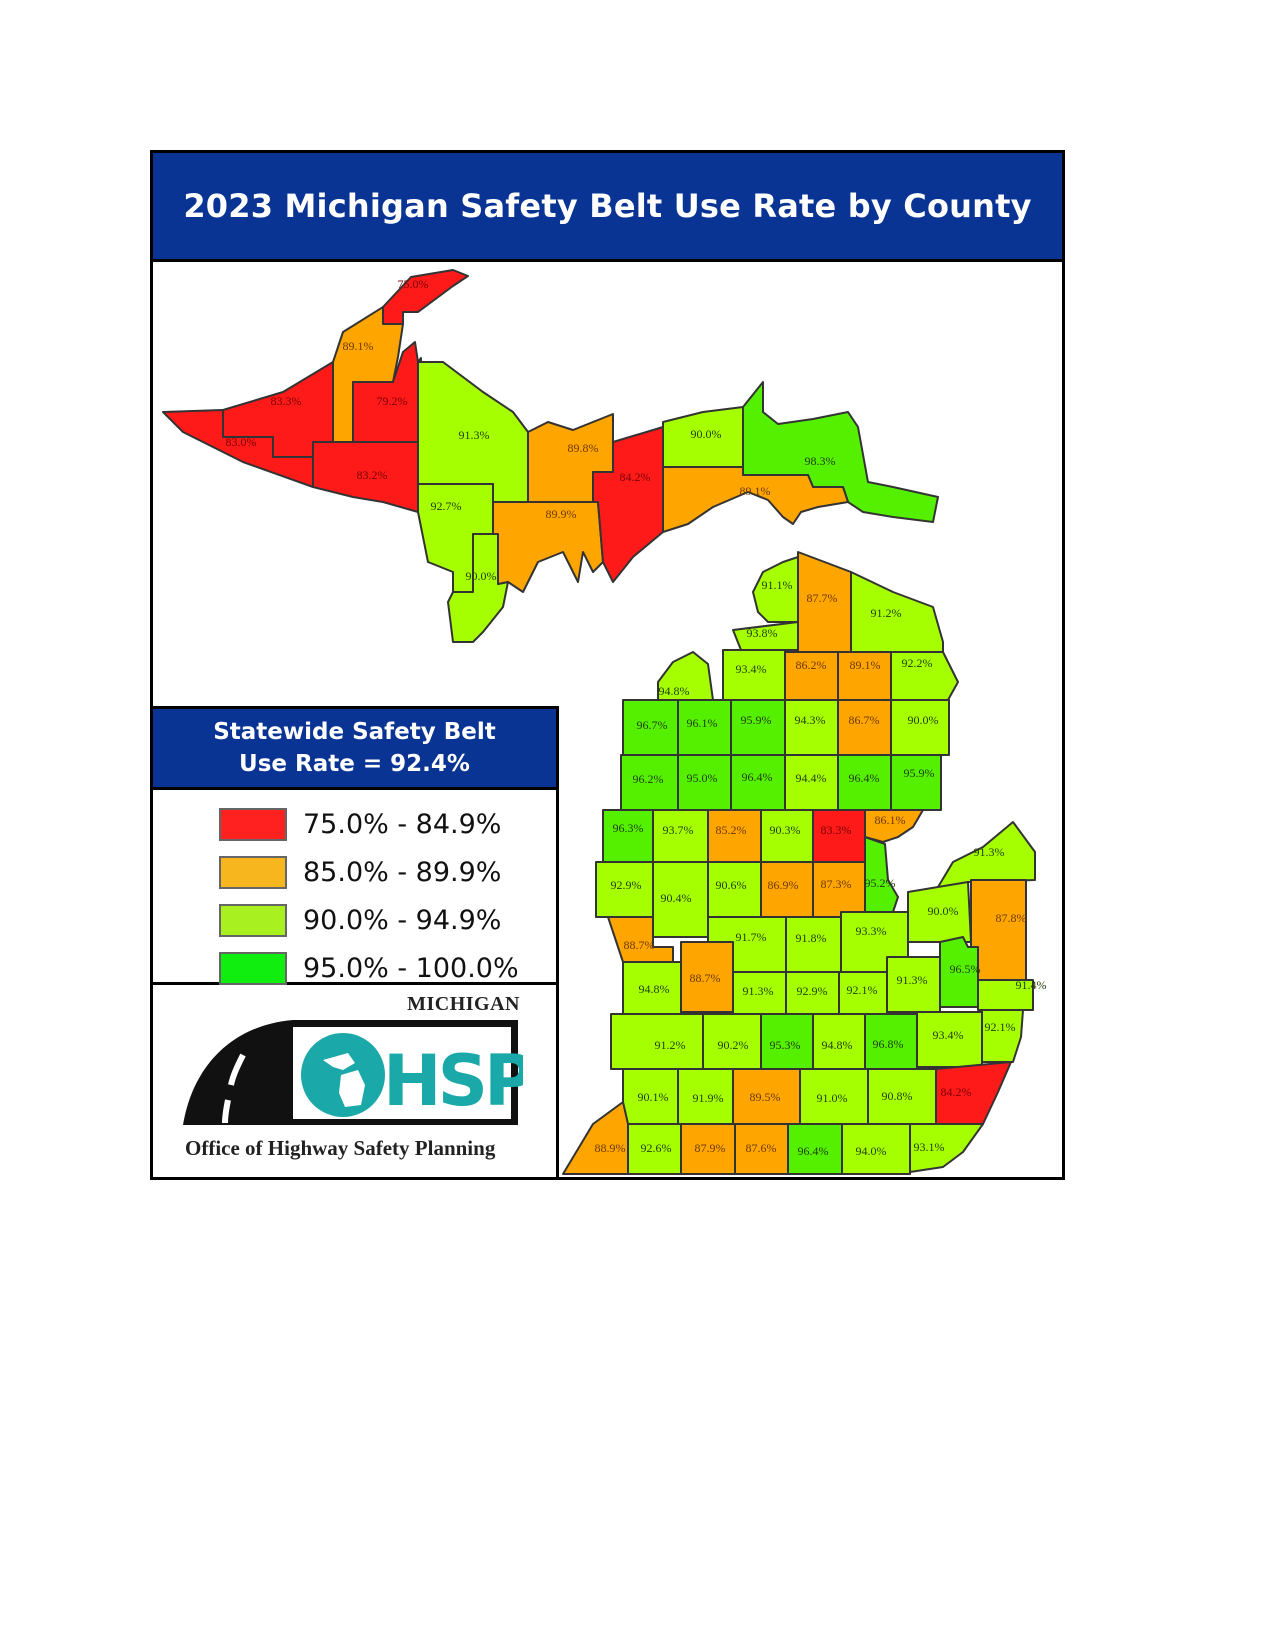 The image size is (1265, 1638). What do you see at coordinates (253, 920) in the screenshot?
I see `legend-swatch-lightgreen` at bounding box center [253, 920].